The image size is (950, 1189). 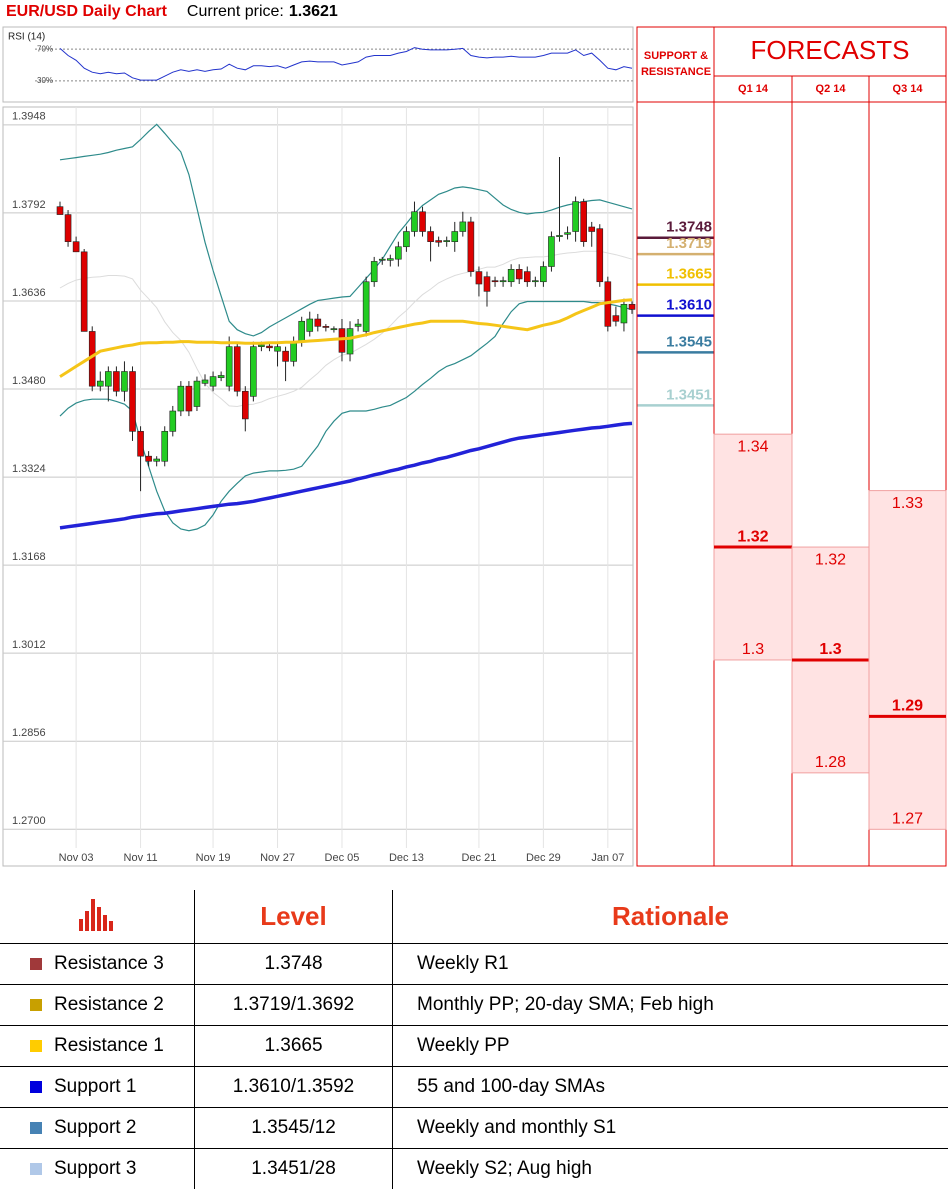 I want to click on y-tick-label: 30%, so click(x=45, y=80).